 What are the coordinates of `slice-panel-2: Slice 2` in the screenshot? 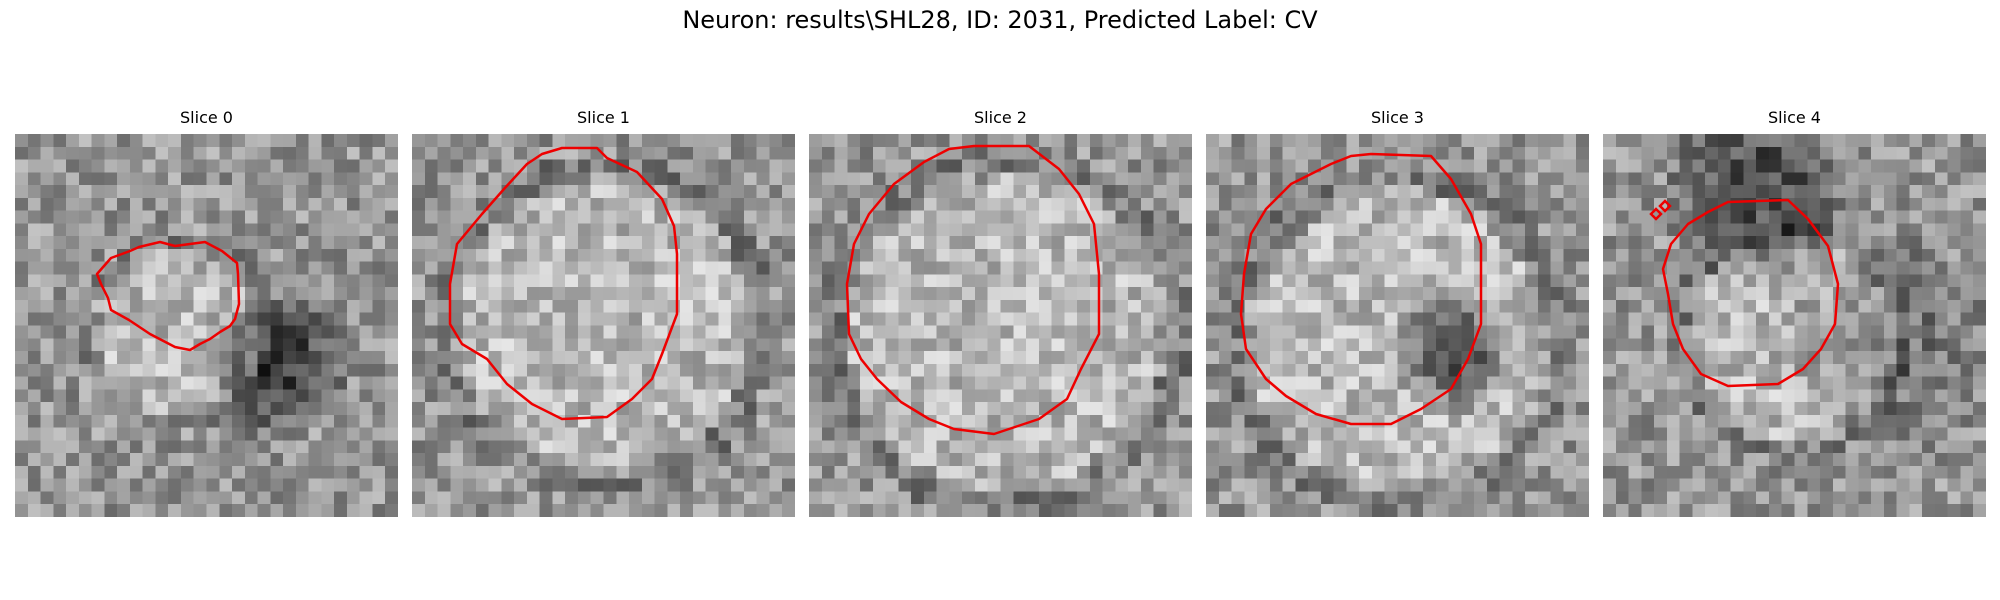 It's located at (1000, 312).